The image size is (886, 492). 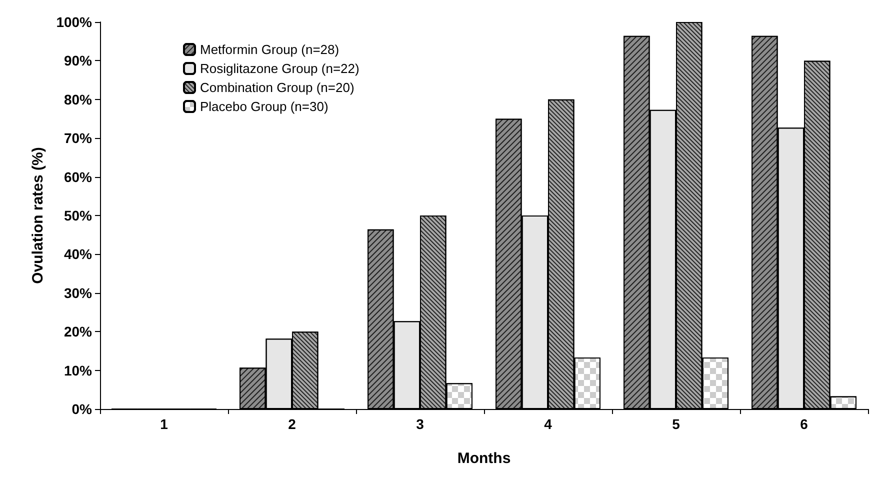 I want to click on y-tick-label: 30%, so click(x=78, y=292).